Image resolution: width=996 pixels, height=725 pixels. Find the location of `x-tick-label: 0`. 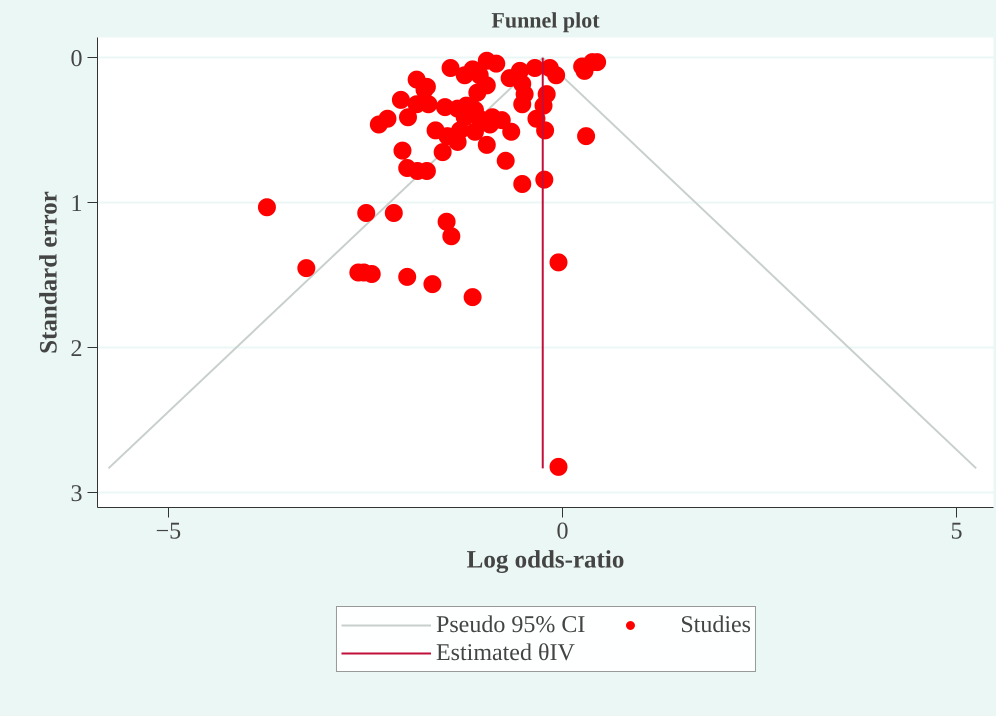

x-tick-label: 0 is located at coordinates (562, 531).